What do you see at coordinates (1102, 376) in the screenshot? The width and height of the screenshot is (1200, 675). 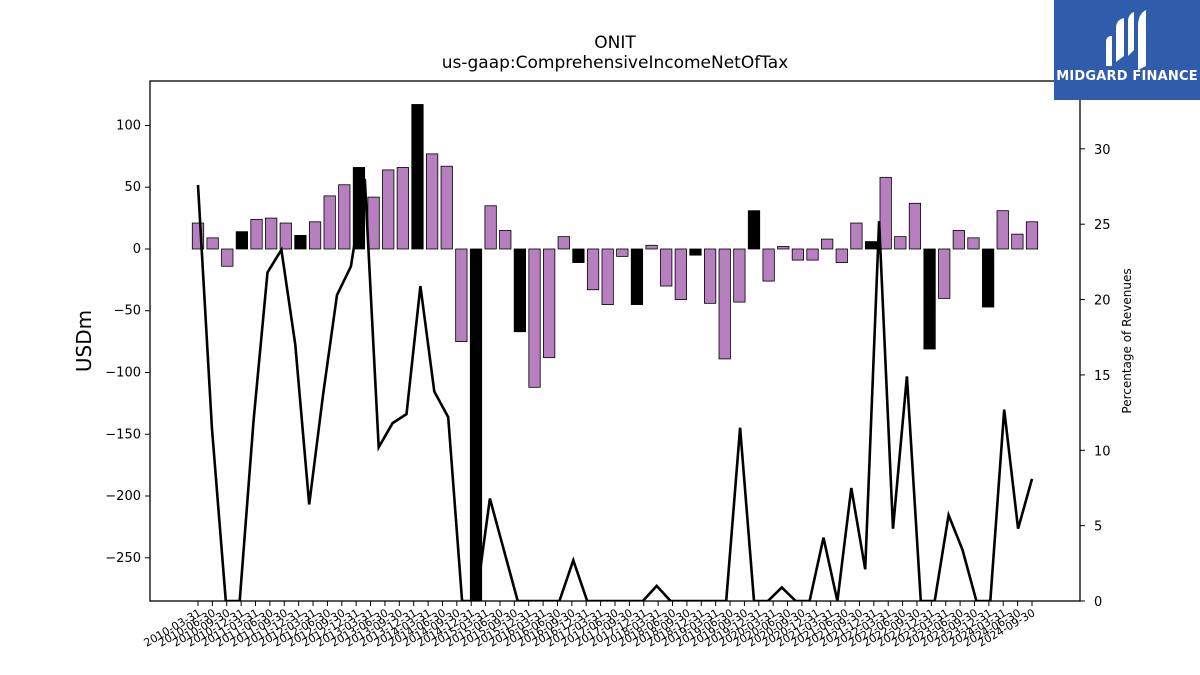 I see `y-right-tick-label: 15` at bounding box center [1102, 376].